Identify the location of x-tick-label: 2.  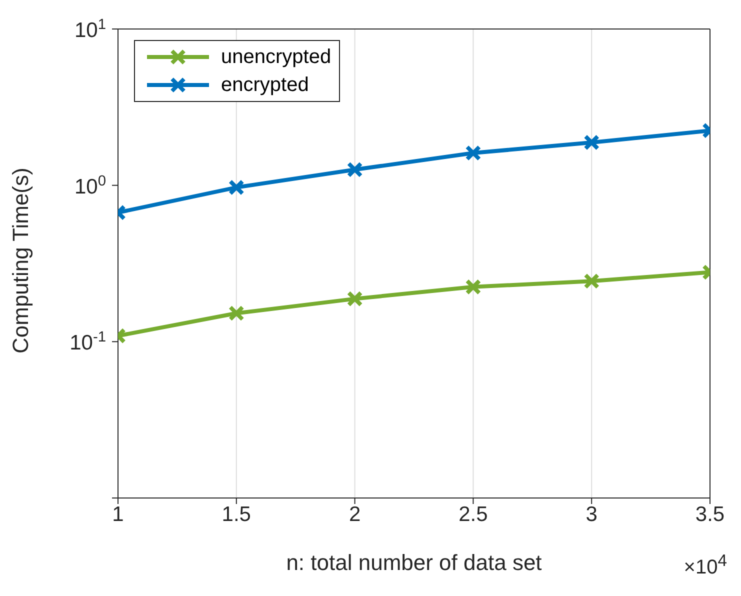
(354, 514).